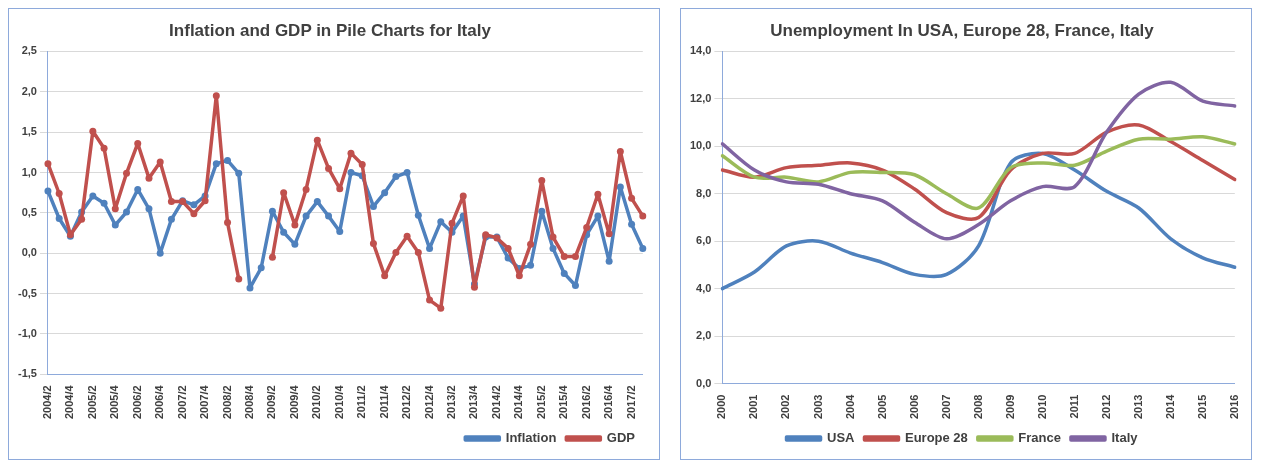 The image size is (1265, 471). Describe the element at coordinates (753, 407) in the screenshot. I see `x-tick-label: 2001` at that location.